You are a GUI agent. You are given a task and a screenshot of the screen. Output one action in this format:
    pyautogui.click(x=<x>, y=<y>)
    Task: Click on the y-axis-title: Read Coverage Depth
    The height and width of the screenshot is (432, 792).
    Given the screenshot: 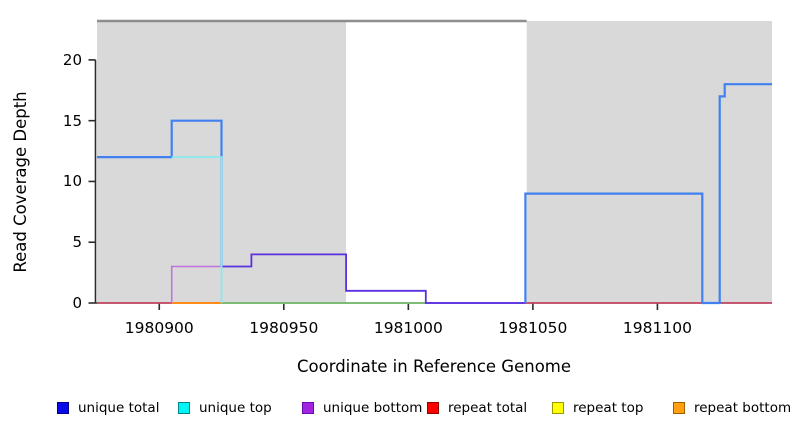 What is the action you would take?
    pyautogui.click(x=20, y=182)
    